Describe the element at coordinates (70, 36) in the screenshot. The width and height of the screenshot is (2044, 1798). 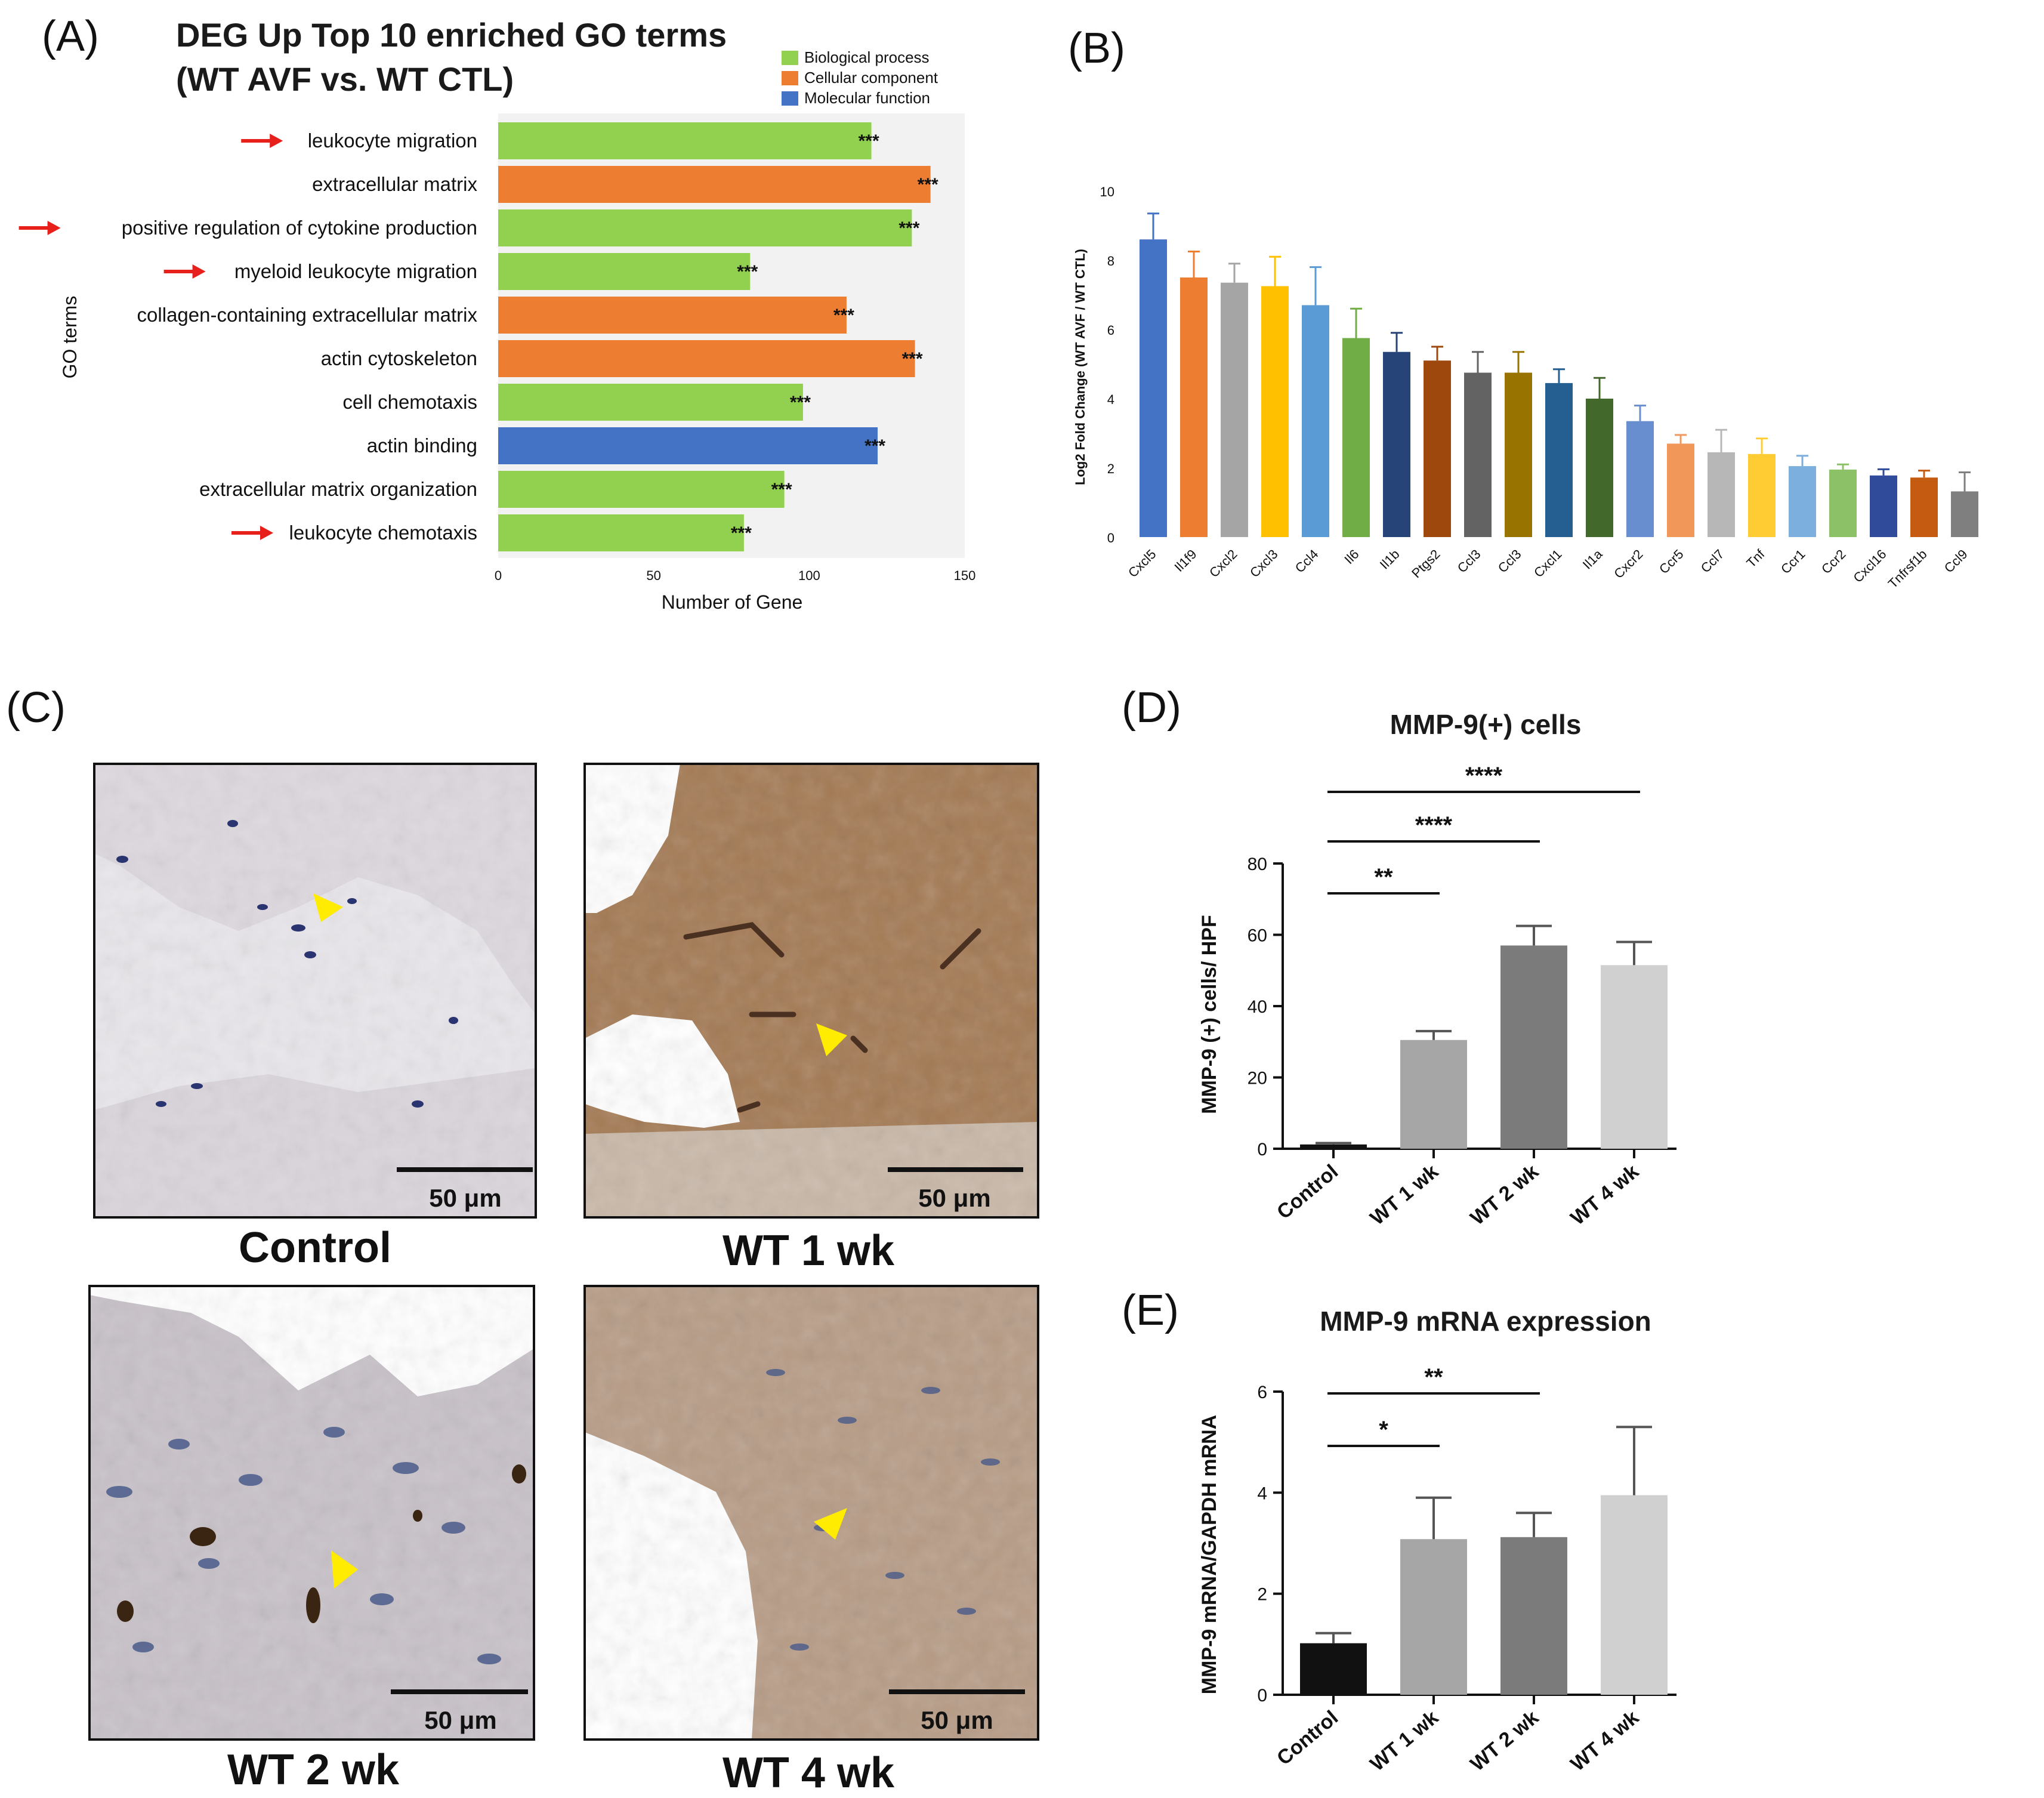
I see `panel-letter-a: (A)` at that location.